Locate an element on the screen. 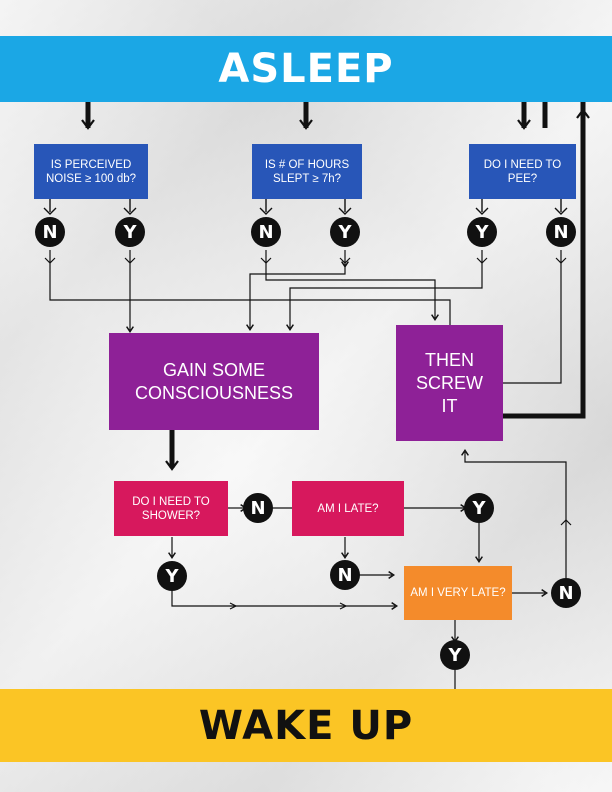 The height and width of the screenshot is (792, 612). very-late-question: AM I VERY LATE? is located at coordinates (458, 593).